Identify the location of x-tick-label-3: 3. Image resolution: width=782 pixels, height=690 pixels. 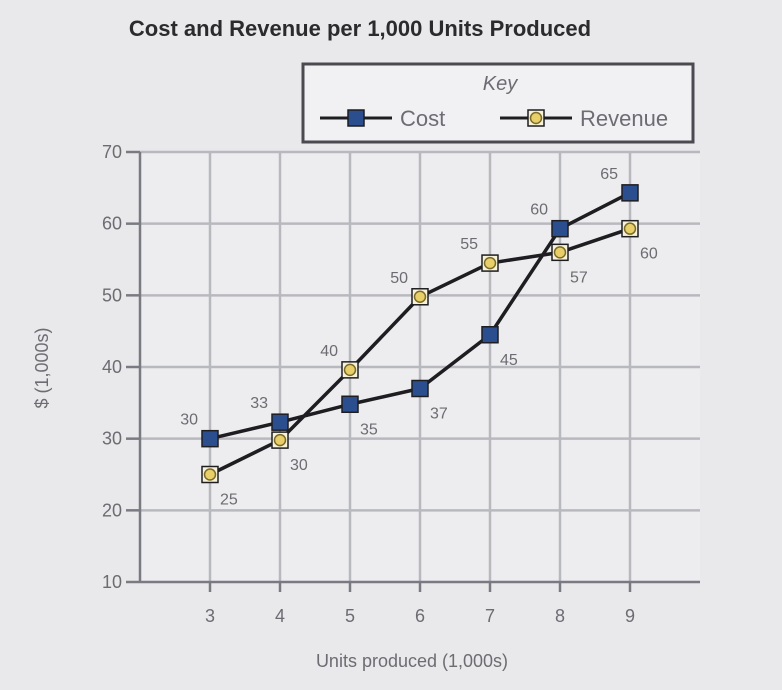
(210, 616).